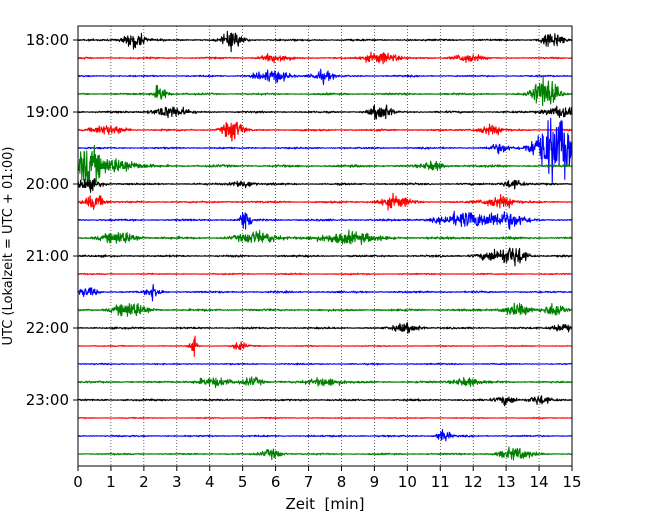 Image resolution: width=650 pixels, height=524 pixels. Describe the element at coordinates (111, 482) in the screenshot. I see `x-tick-label: 1` at that location.